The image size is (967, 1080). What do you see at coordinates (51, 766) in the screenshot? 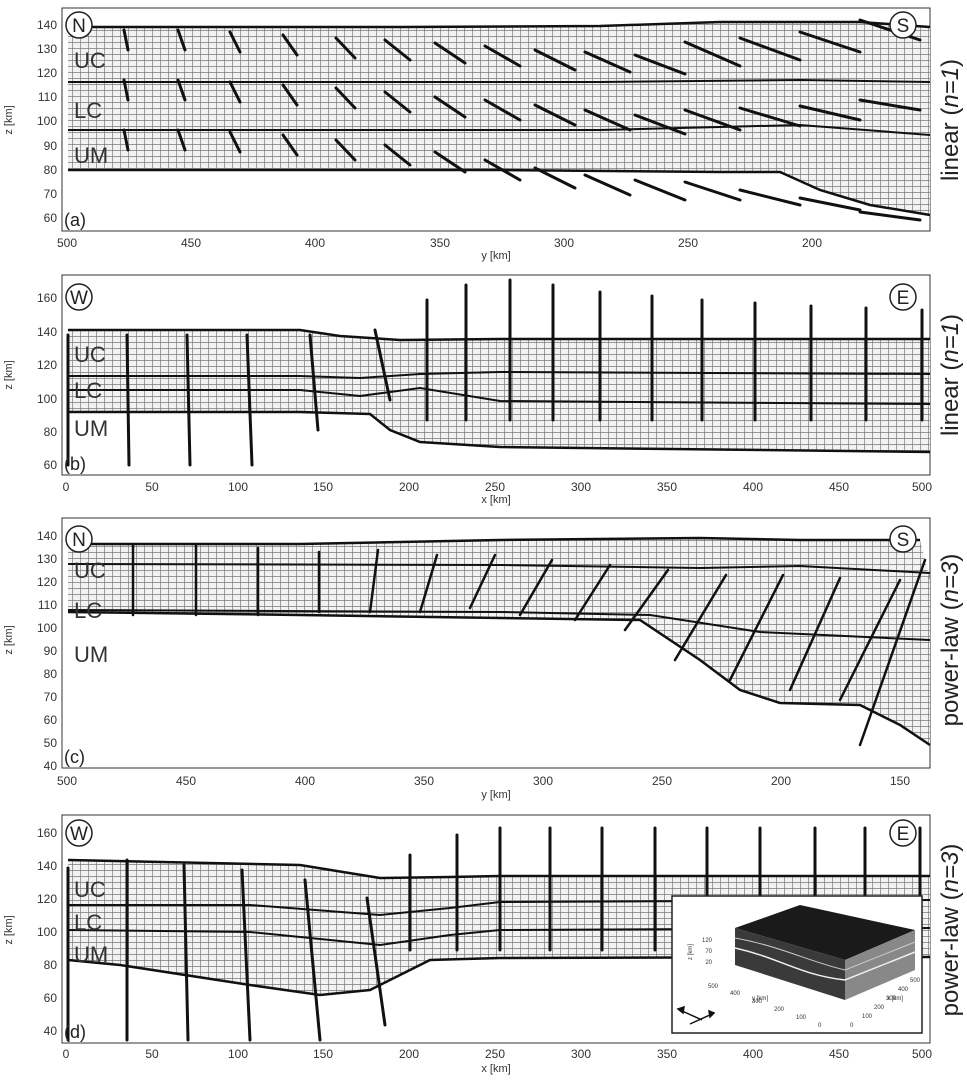
I see `y-tick: 40` at bounding box center [51, 766].